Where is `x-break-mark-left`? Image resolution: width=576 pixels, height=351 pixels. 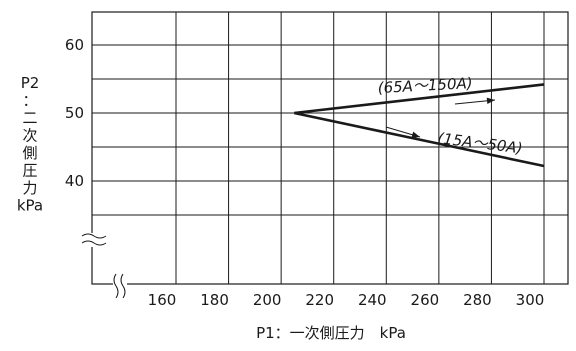 x-break-mark-left is located at coordinates (116, 286).